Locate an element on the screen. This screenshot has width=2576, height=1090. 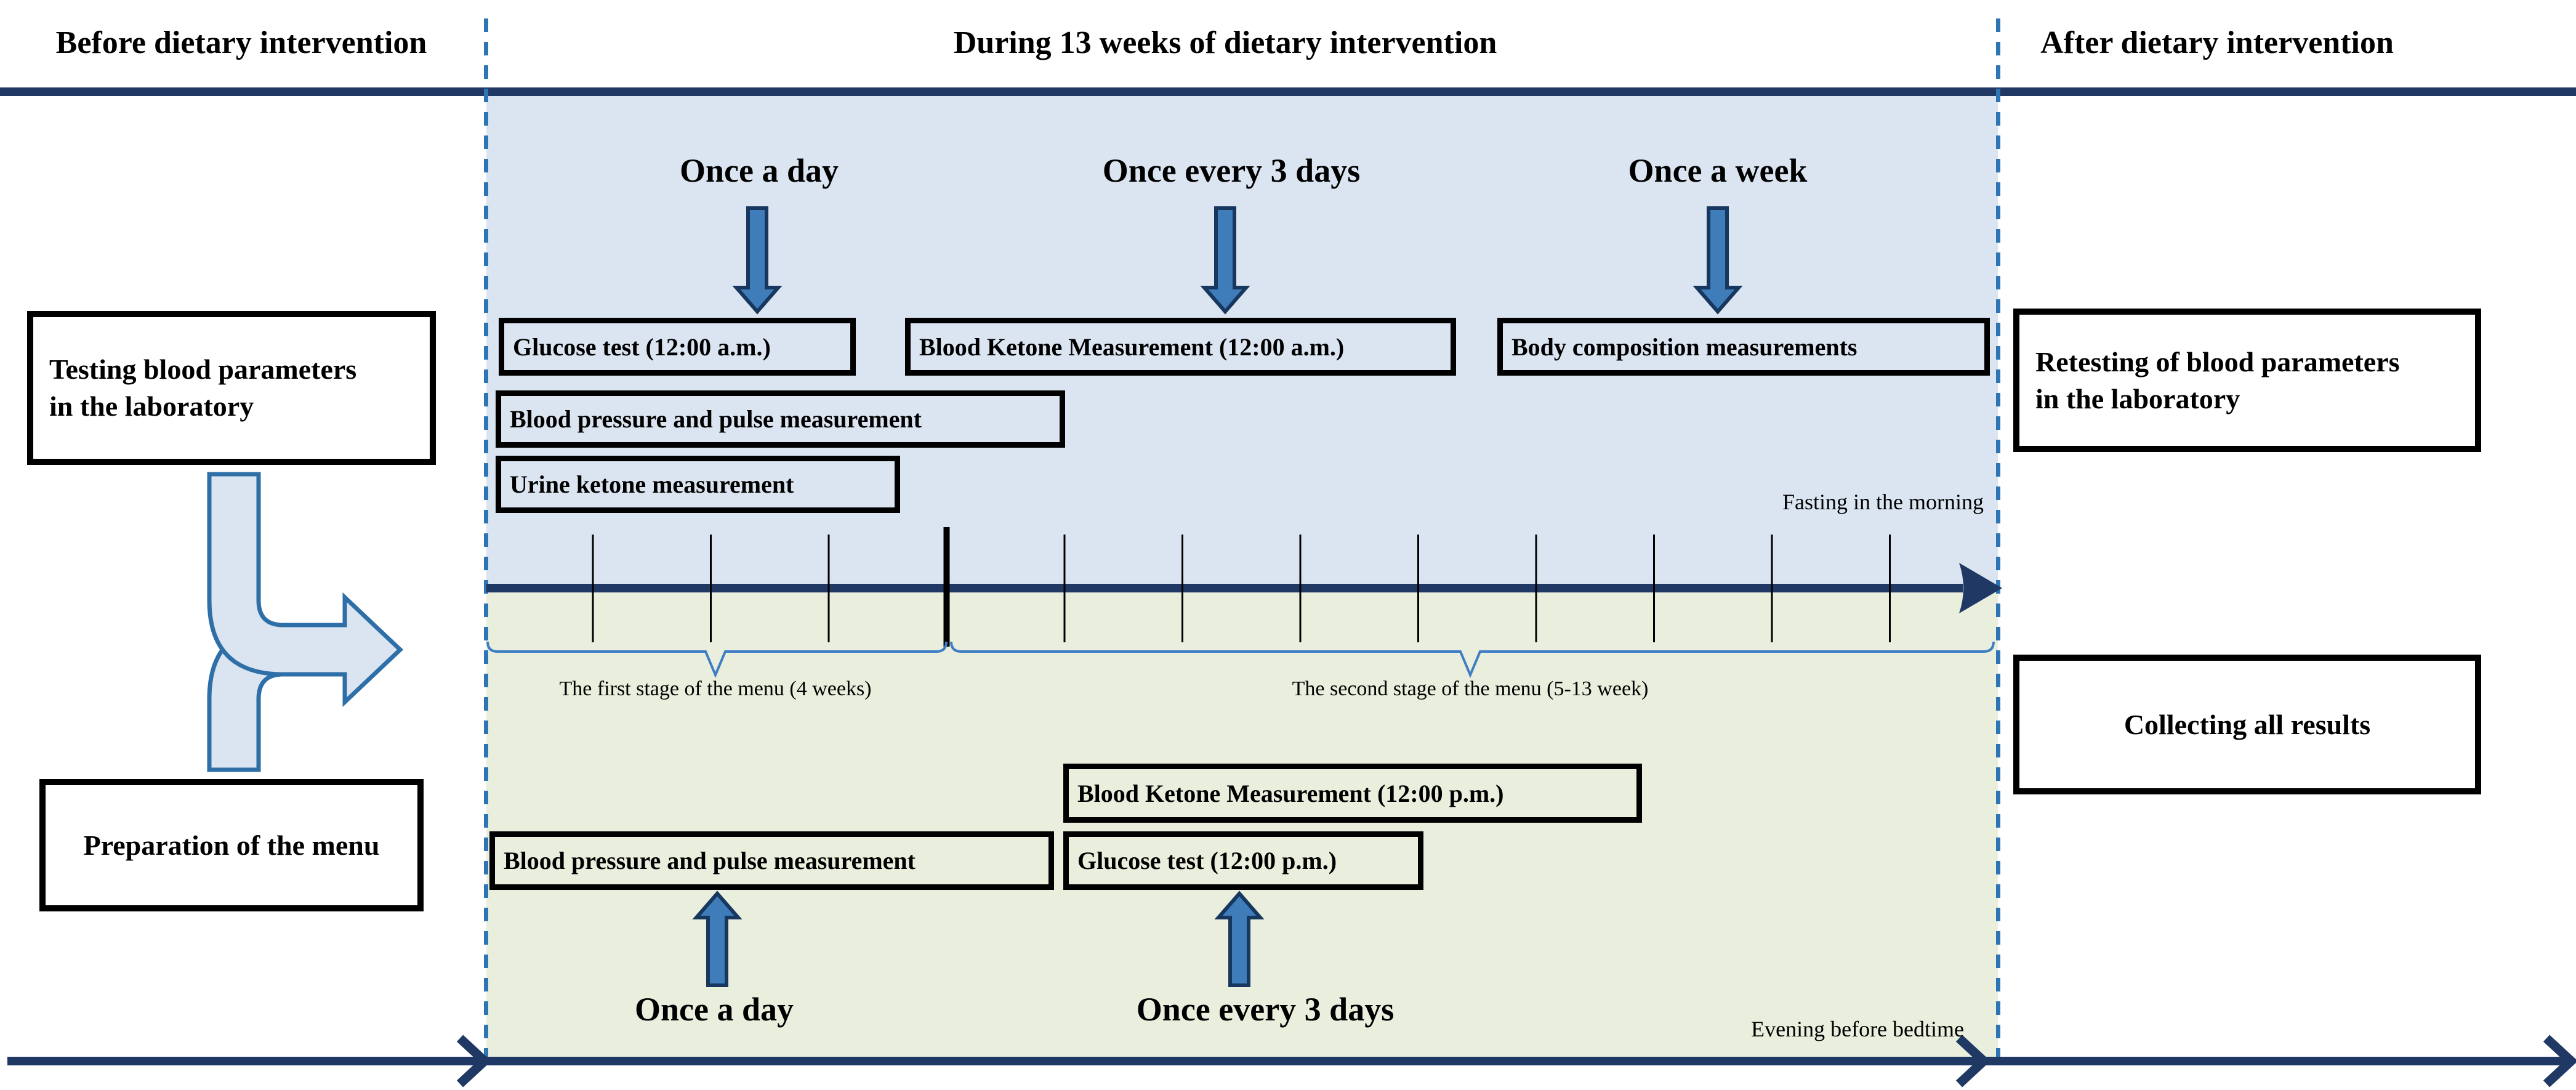
label-once-a-day-morning: Once a day is located at coordinates (759, 170).